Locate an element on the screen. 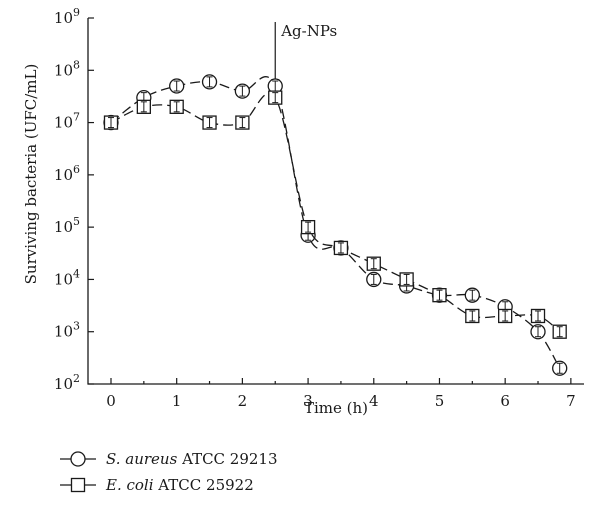  x-tick-label: 1 is located at coordinates (177, 401).